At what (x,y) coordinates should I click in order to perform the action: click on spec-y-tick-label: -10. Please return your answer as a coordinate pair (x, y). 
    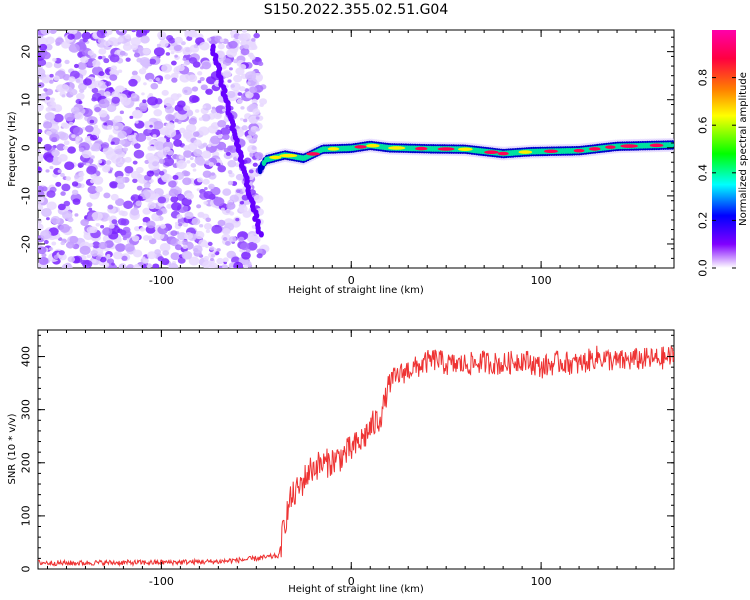
    Looking at the image, I should click on (26, 196).